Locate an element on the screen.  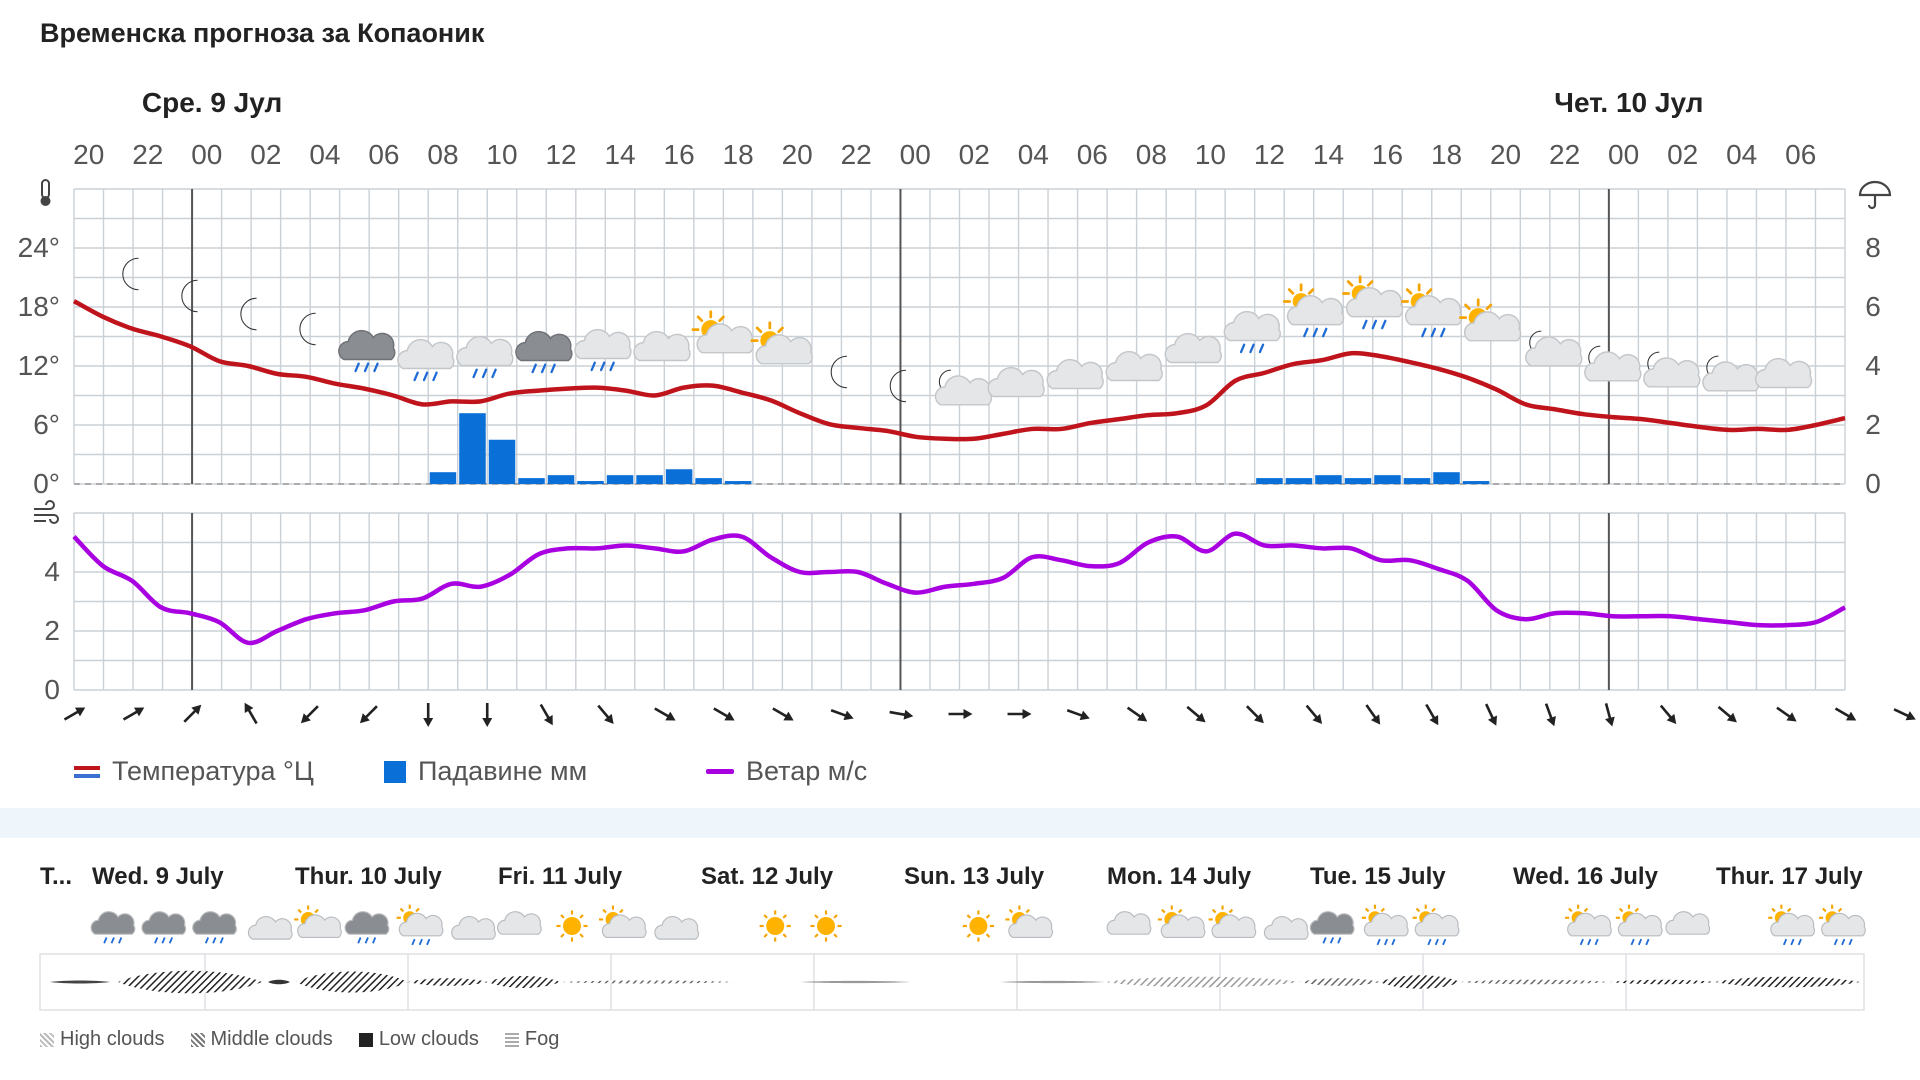
section-divider is located at coordinates (960, 823).